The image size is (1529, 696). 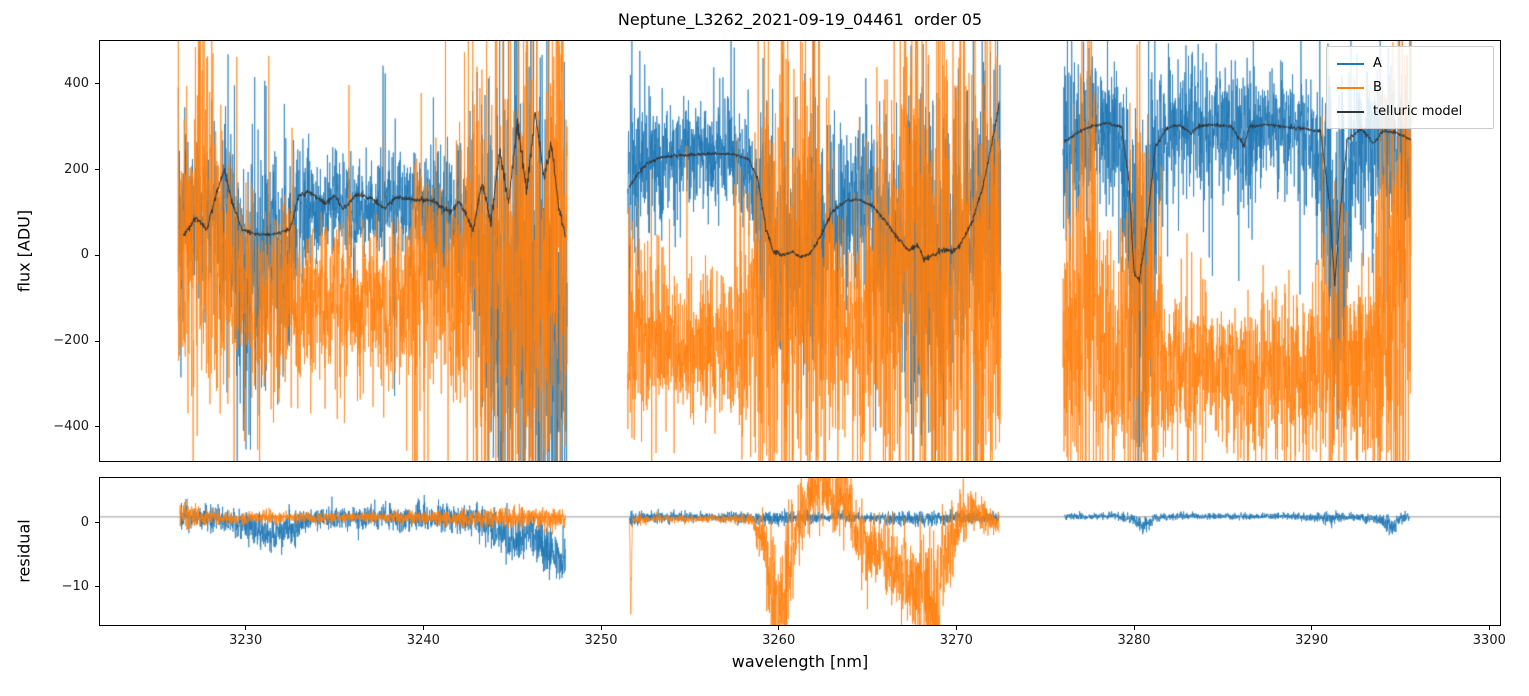 I want to click on legend-label: A, so click(x=1377, y=63).